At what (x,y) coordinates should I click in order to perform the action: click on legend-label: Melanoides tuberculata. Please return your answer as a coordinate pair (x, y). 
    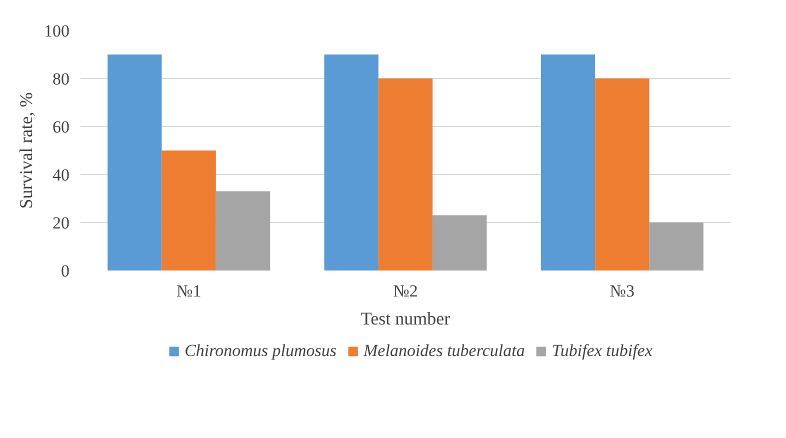
    Looking at the image, I should click on (444, 351).